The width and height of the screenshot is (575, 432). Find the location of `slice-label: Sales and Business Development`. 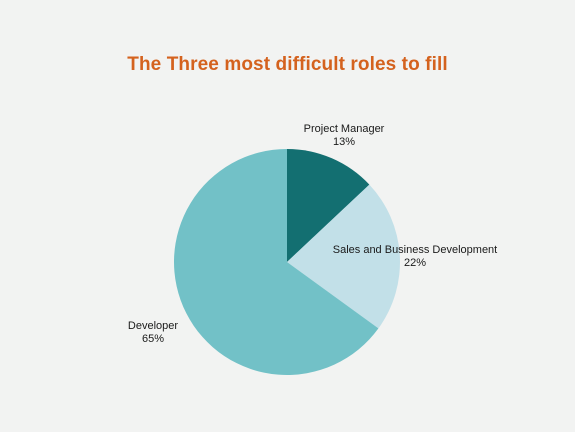

slice-label: Sales and Business Development is located at coordinates (415, 250).